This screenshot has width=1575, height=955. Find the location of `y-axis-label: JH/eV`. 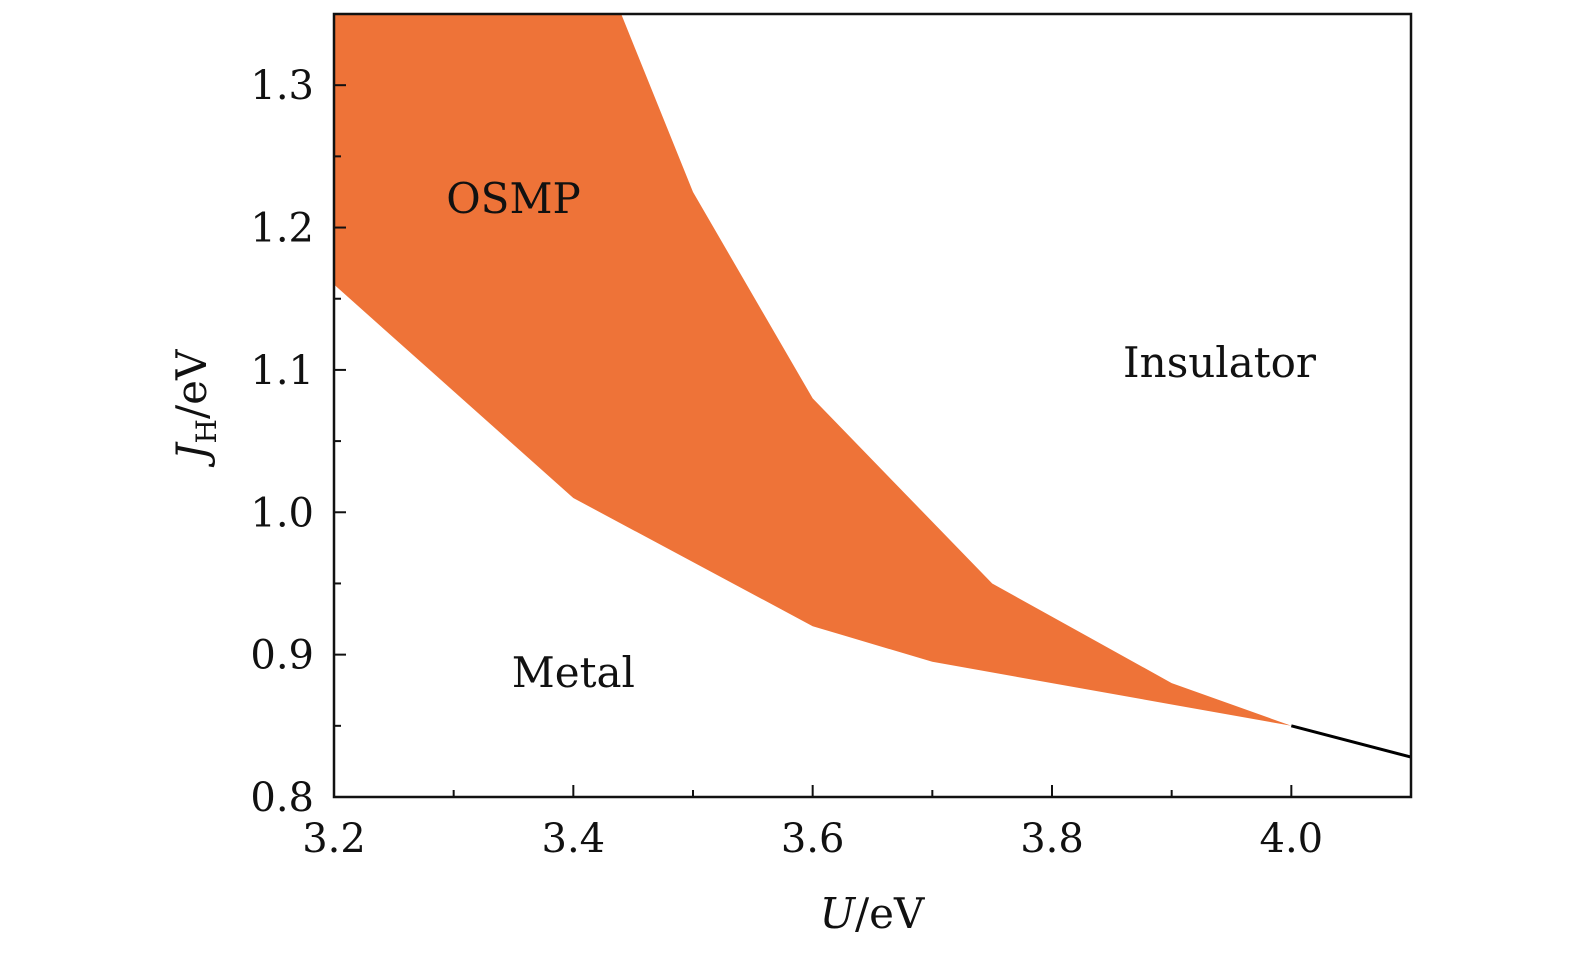

y-axis-label: JH/eV is located at coordinates (195, 408).